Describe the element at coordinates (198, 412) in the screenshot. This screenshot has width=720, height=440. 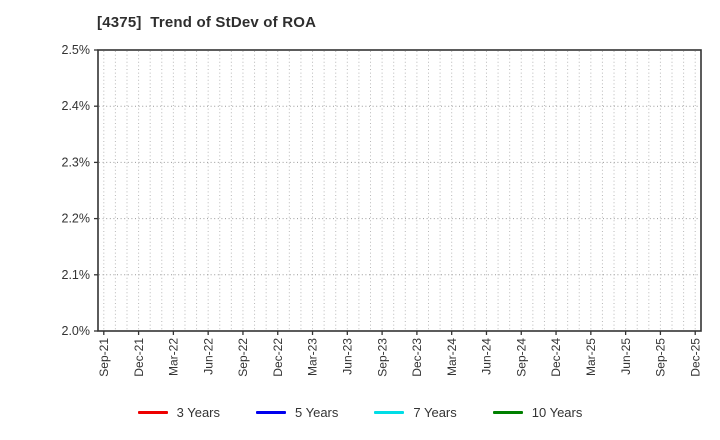
I see `legend-label: 3 Years` at that location.